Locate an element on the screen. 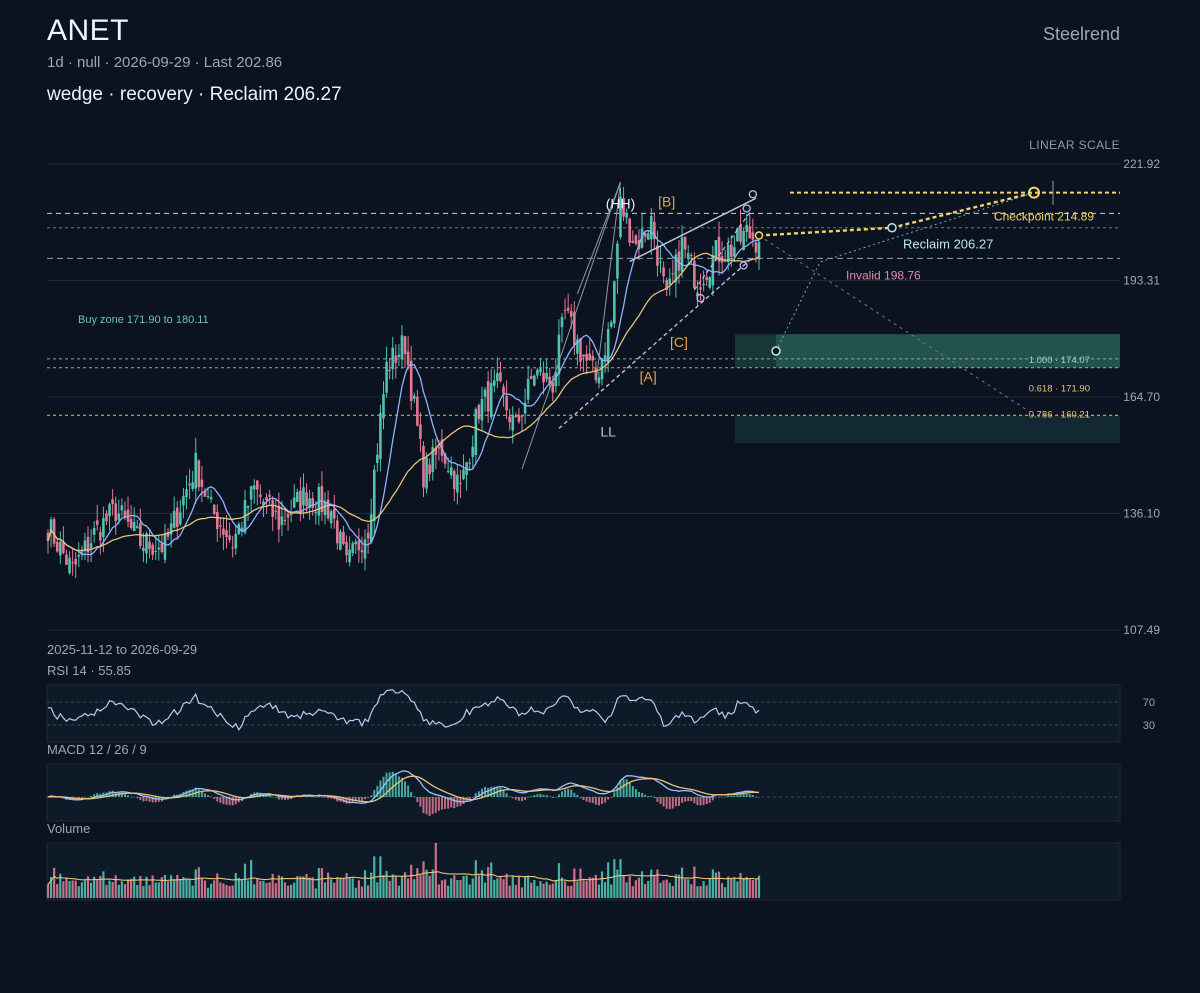  last-price-marker is located at coordinates (759, 235).